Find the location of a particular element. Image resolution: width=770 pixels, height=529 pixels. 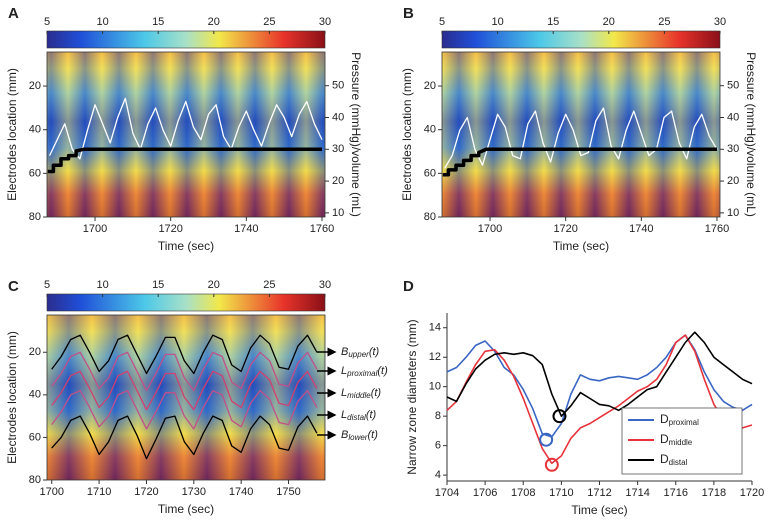

x-tick-label: 1730 is located at coordinates (194, 492).